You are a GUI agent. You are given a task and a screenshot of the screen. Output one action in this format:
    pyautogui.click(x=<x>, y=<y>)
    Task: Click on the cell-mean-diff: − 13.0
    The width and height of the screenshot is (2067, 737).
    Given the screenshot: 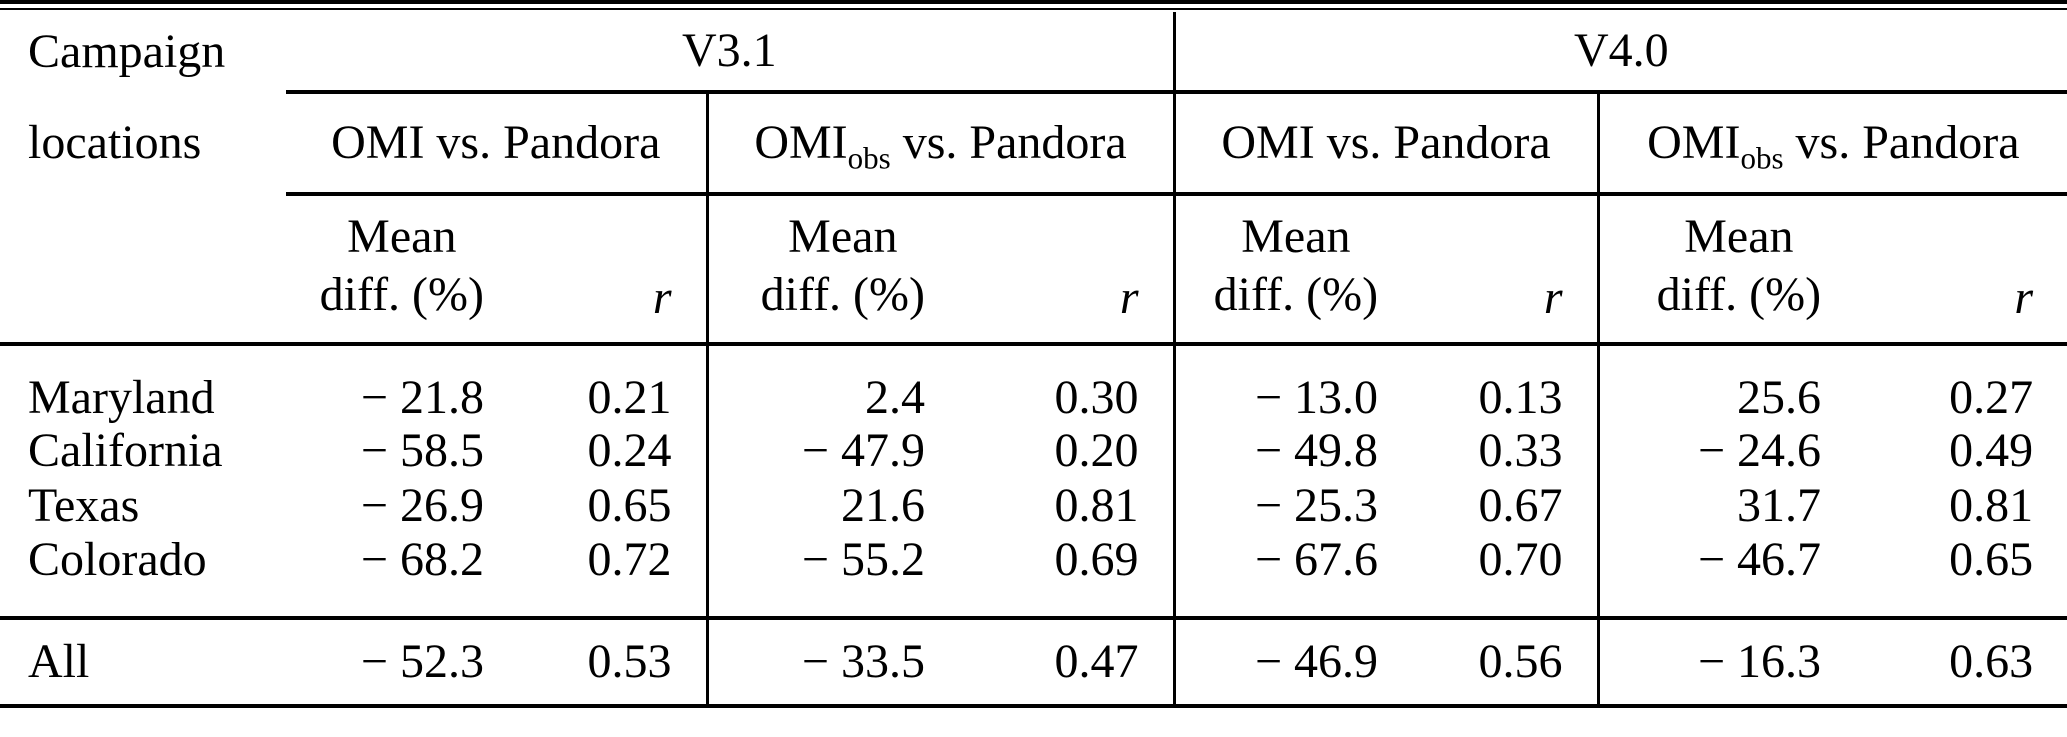 What is the action you would take?
    pyautogui.click(x=1316, y=397)
    